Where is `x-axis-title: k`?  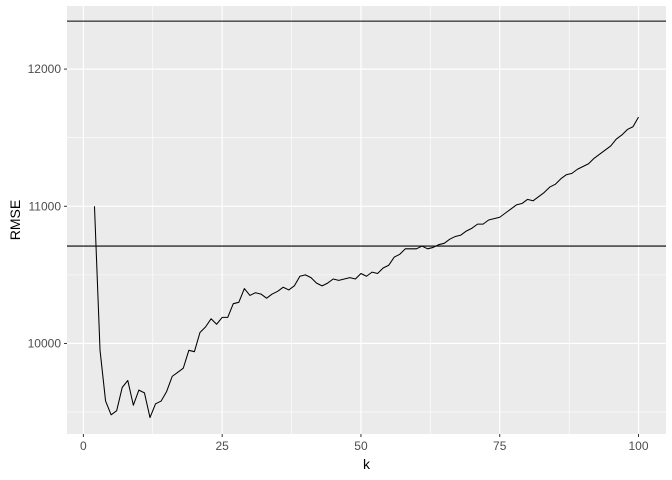
x-axis-title: k is located at coordinates (367, 464).